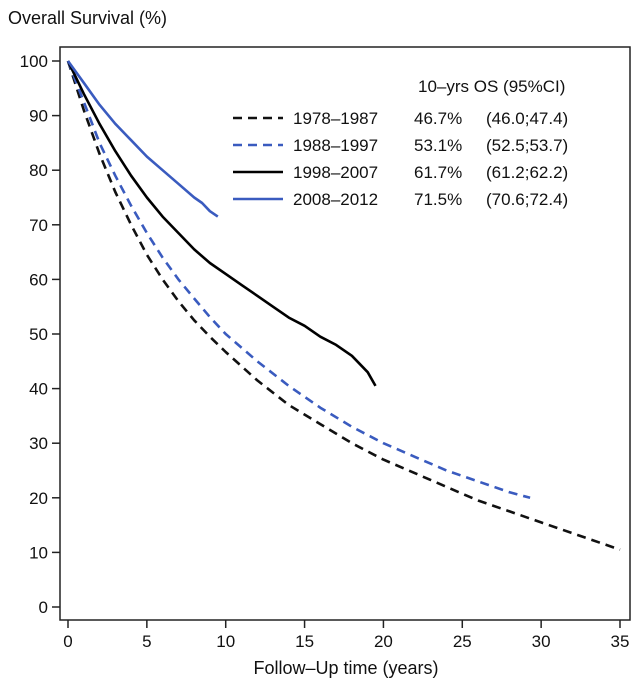 The width and height of the screenshot is (635, 686). Describe the element at coordinates (438, 199) in the screenshot. I see `legend-stat-4: 71.5%` at that location.